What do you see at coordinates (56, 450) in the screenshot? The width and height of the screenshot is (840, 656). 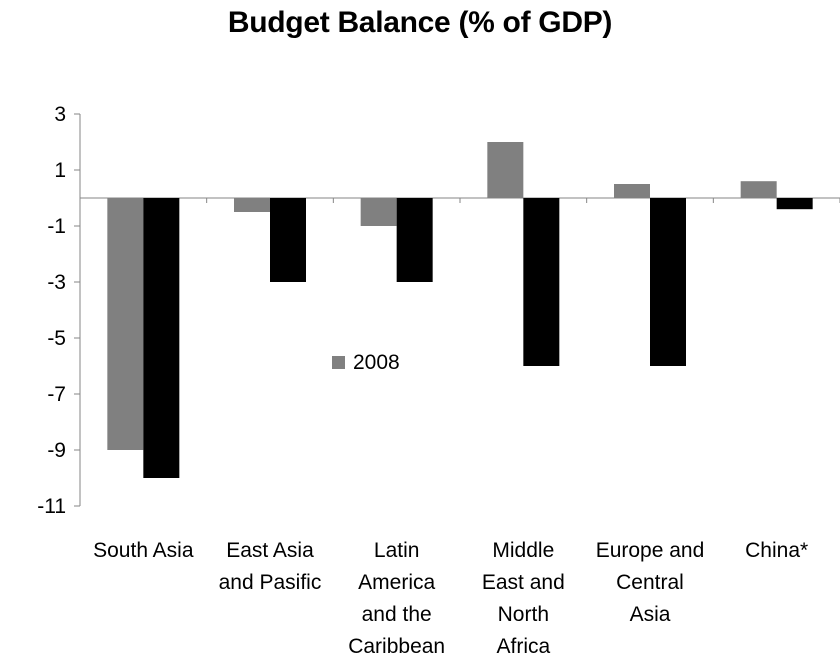 I see `y-tick-label: -9` at bounding box center [56, 450].